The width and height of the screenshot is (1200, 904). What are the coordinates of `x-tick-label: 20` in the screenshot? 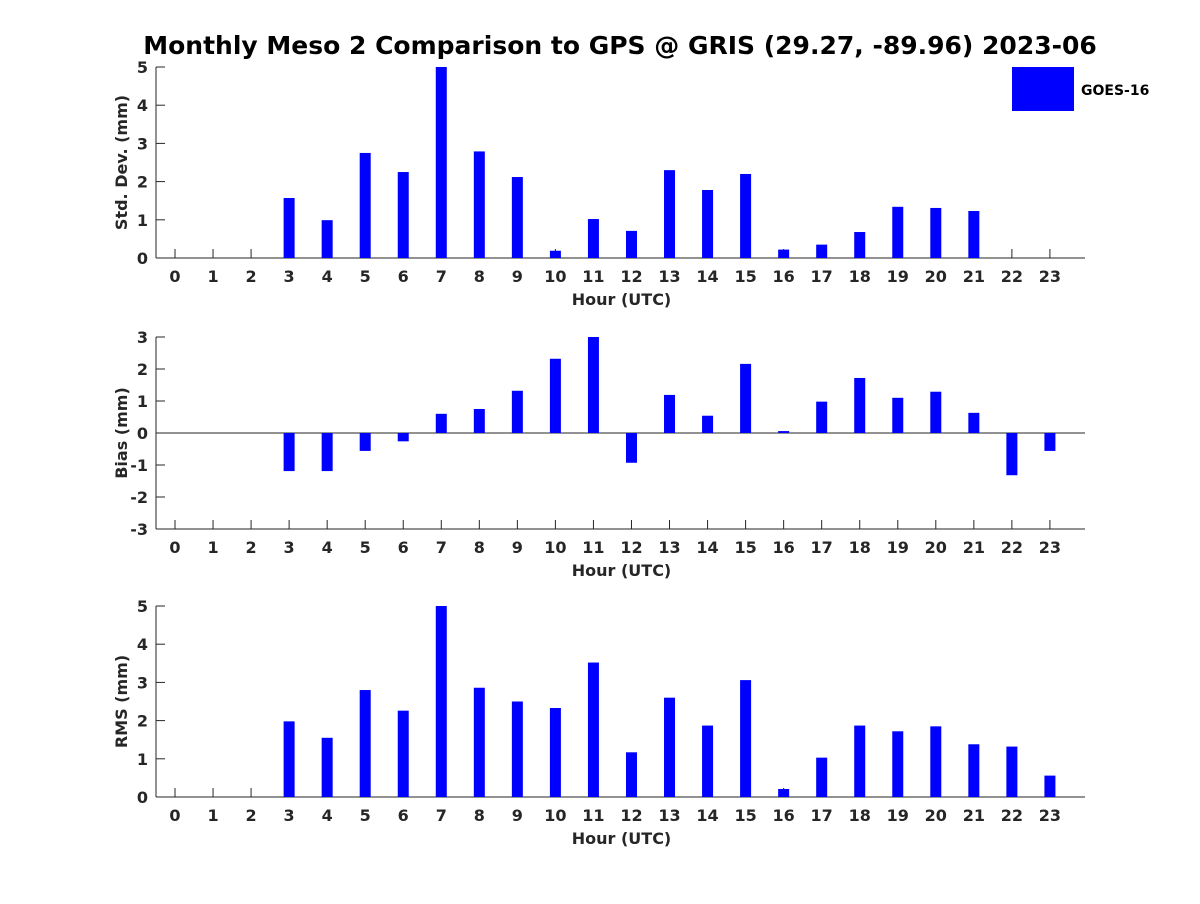 It's located at (936, 547).